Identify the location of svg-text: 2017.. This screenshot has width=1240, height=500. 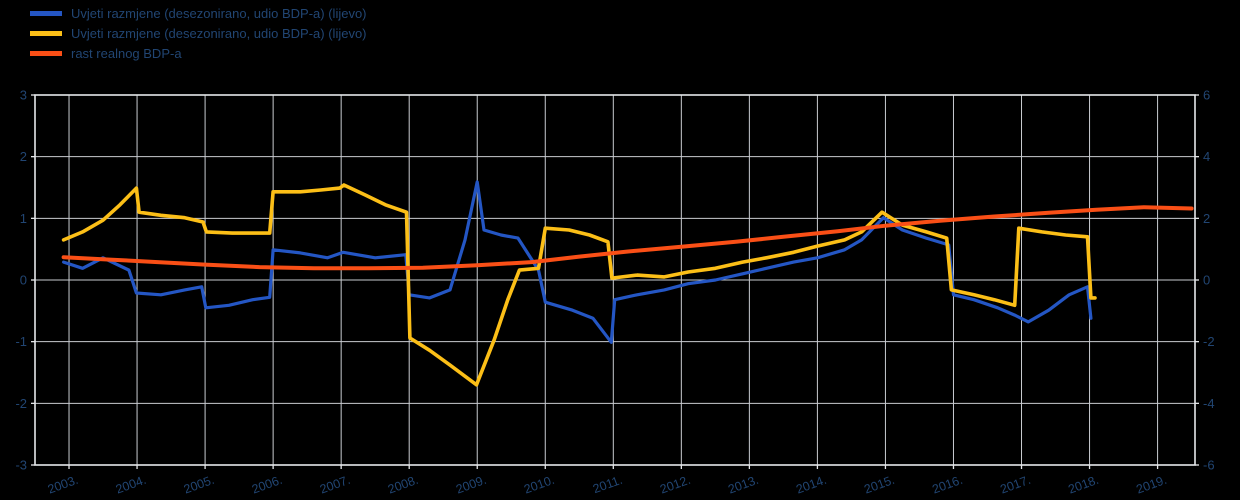
(1015, 485).